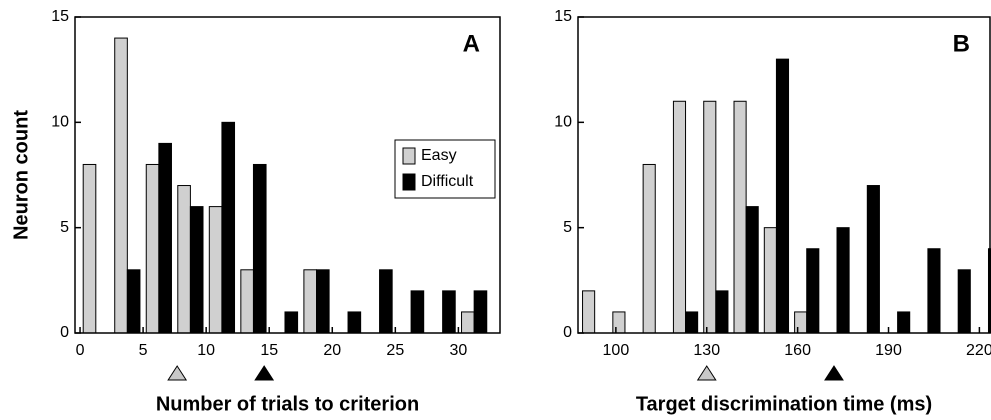 Image resolution: width=991 pixels, height=420 pixels. What do you see at coordinates (458, 350) in the screenshot?
I see `x-tick-label: 30` at bounding box center [458, 350].